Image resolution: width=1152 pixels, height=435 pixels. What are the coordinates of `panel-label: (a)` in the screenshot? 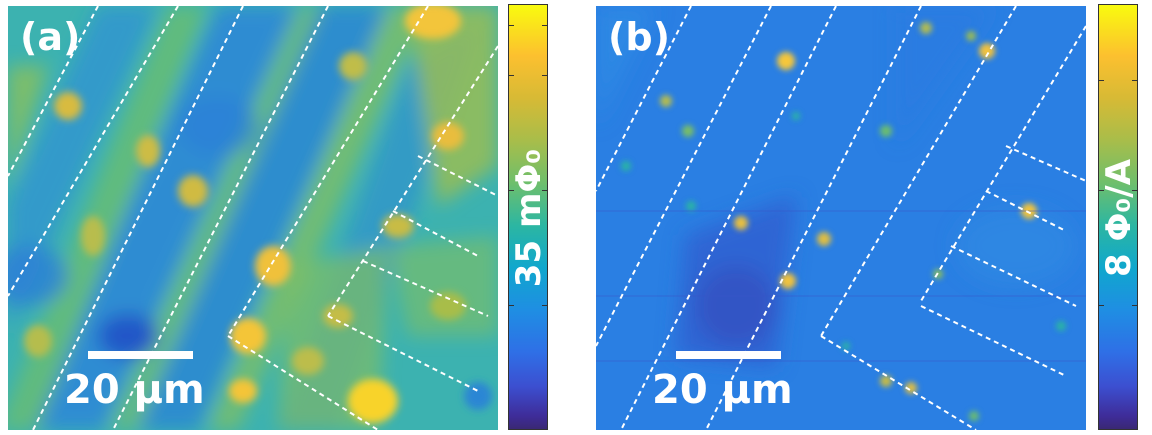 It's located at (50, 37).